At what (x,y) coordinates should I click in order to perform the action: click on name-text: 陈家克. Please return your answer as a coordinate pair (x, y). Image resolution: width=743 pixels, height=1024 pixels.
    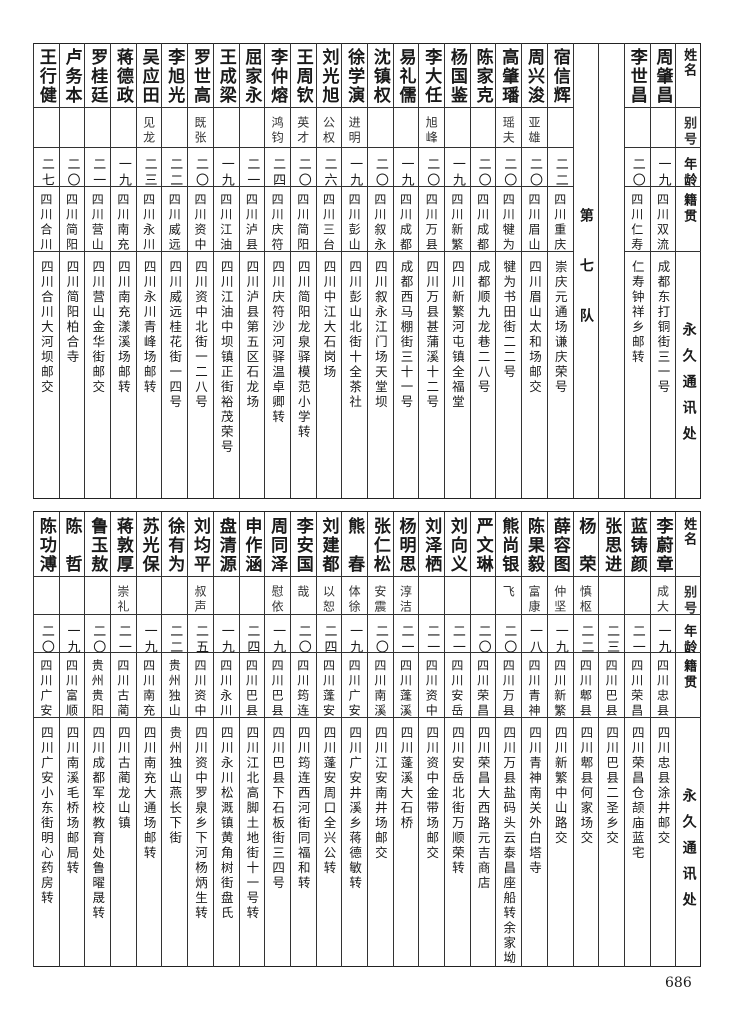
    Looking at the image, I should click on (482, 76).